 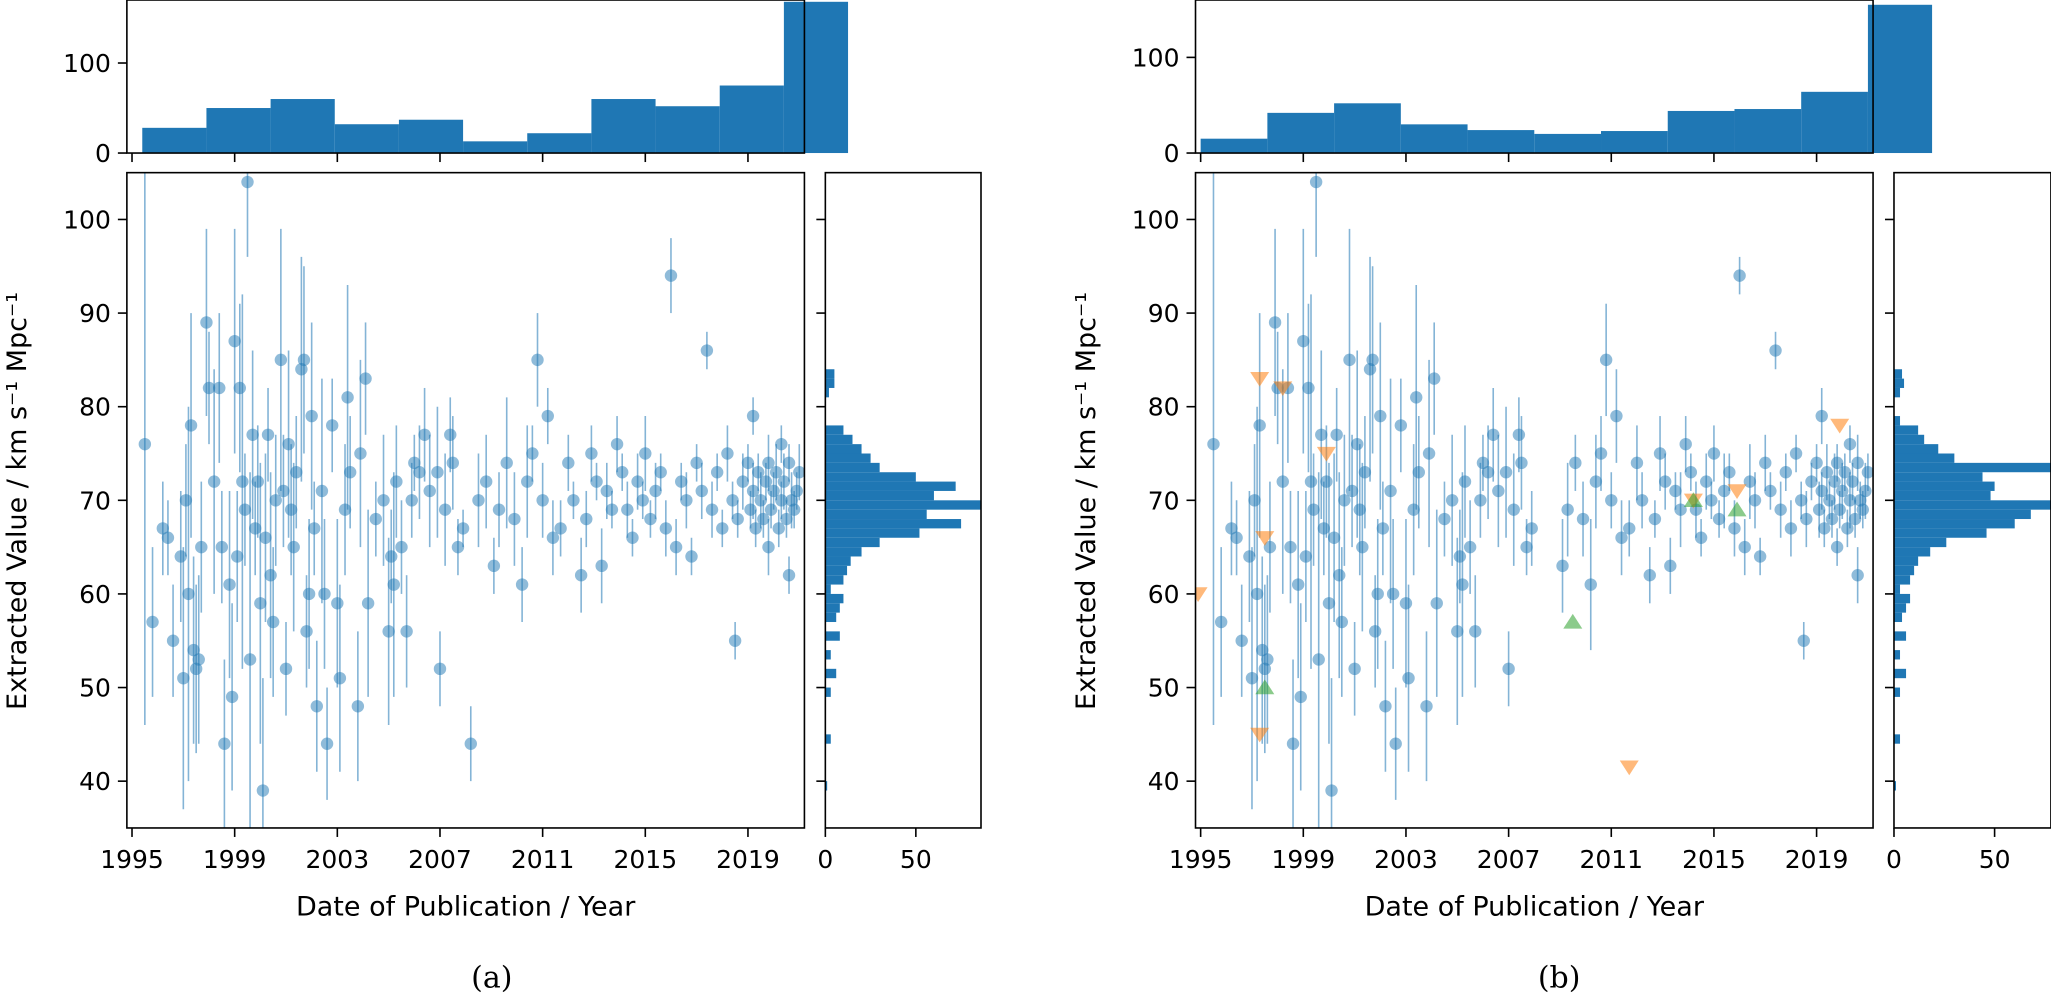 What do you see at coordinates (132, 859) in the screenshot?
I see `x-tick-label: 1995` at bounding box center [132, 859].